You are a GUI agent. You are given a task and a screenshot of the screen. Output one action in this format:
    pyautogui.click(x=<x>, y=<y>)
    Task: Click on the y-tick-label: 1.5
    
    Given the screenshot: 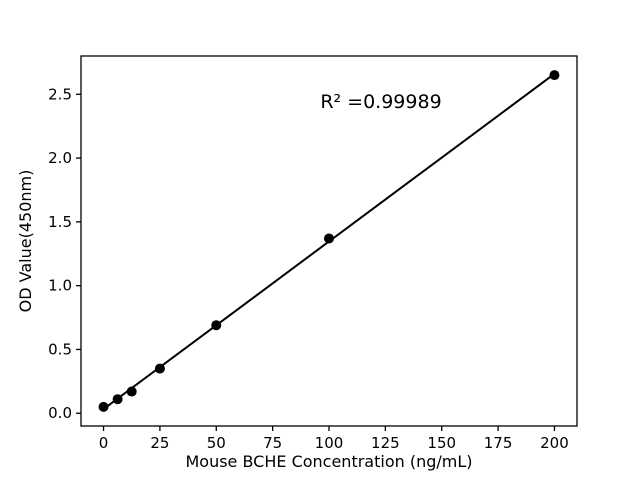 What is the action you would take?
    pyautogui.click(x=60, y=222)
    